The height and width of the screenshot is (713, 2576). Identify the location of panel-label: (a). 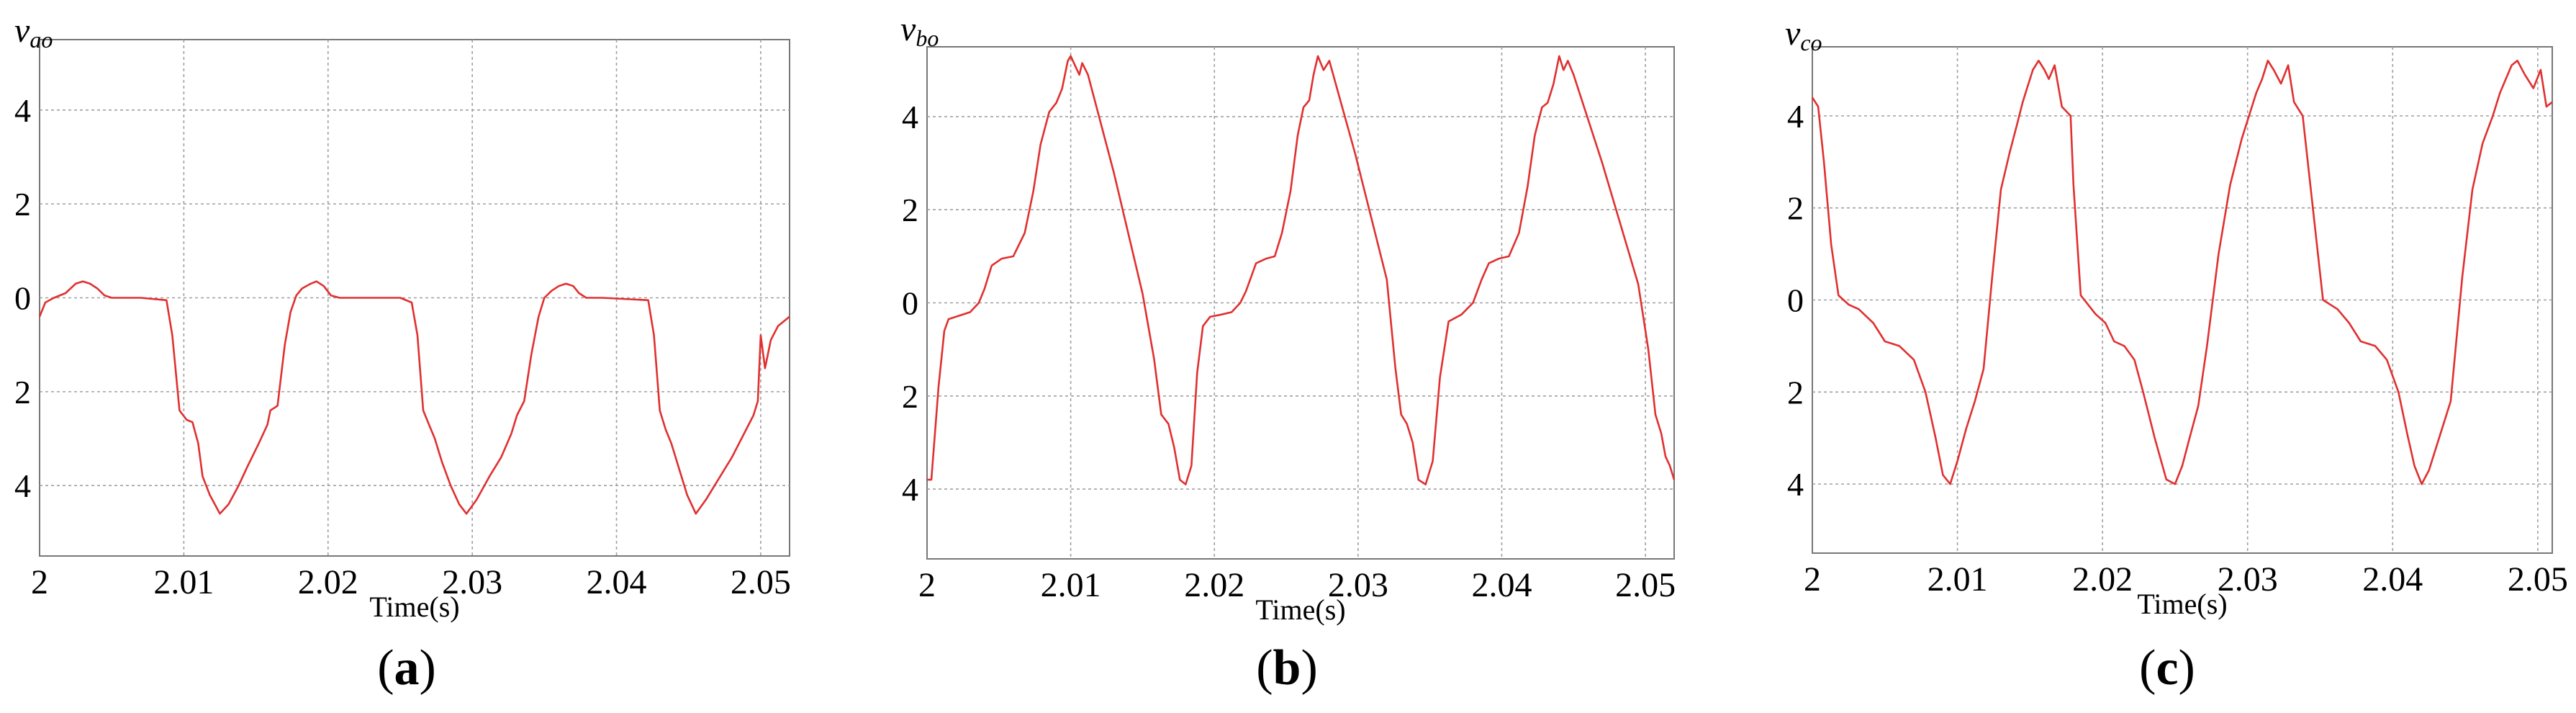
(406, 668).